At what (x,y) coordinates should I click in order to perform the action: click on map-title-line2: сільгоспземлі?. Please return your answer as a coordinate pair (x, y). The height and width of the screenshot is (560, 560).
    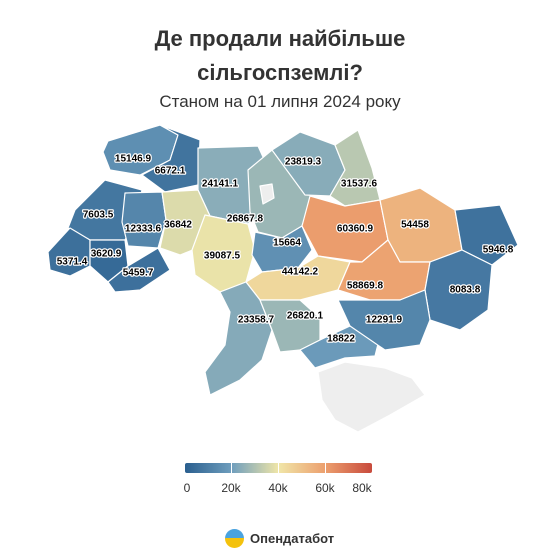
    Looking at the image, I should click on (280, 72).